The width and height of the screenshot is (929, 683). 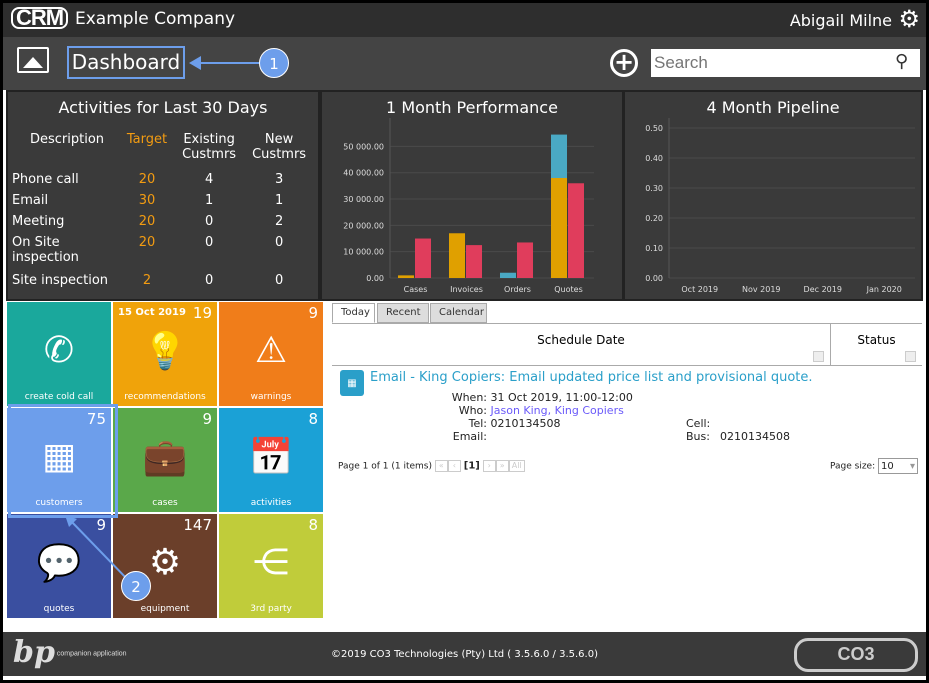 I want to click on pager: Page 1 of 1 (1 items) «‹ [1] ›» All, so click(x=431, y=466).